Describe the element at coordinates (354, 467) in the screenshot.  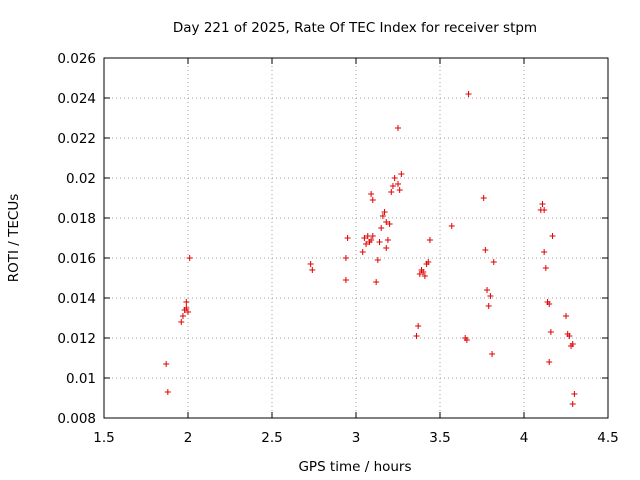
I see `x-axis-label: GPS time / hours` at that location.